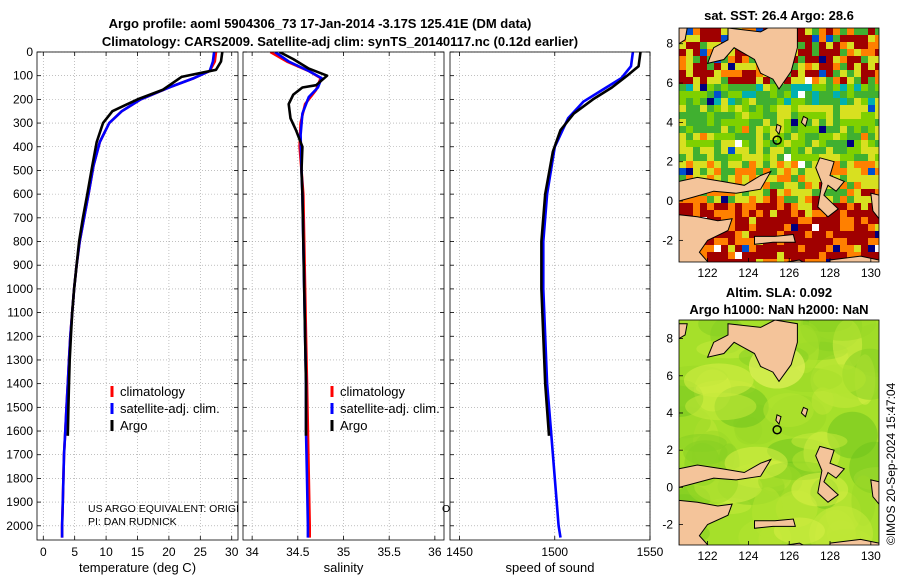 This screenshot has height=580, width=900. Describe the element at coordinates (23, 147) in the screenshot. I see `y-tick-label: 400` at that location.